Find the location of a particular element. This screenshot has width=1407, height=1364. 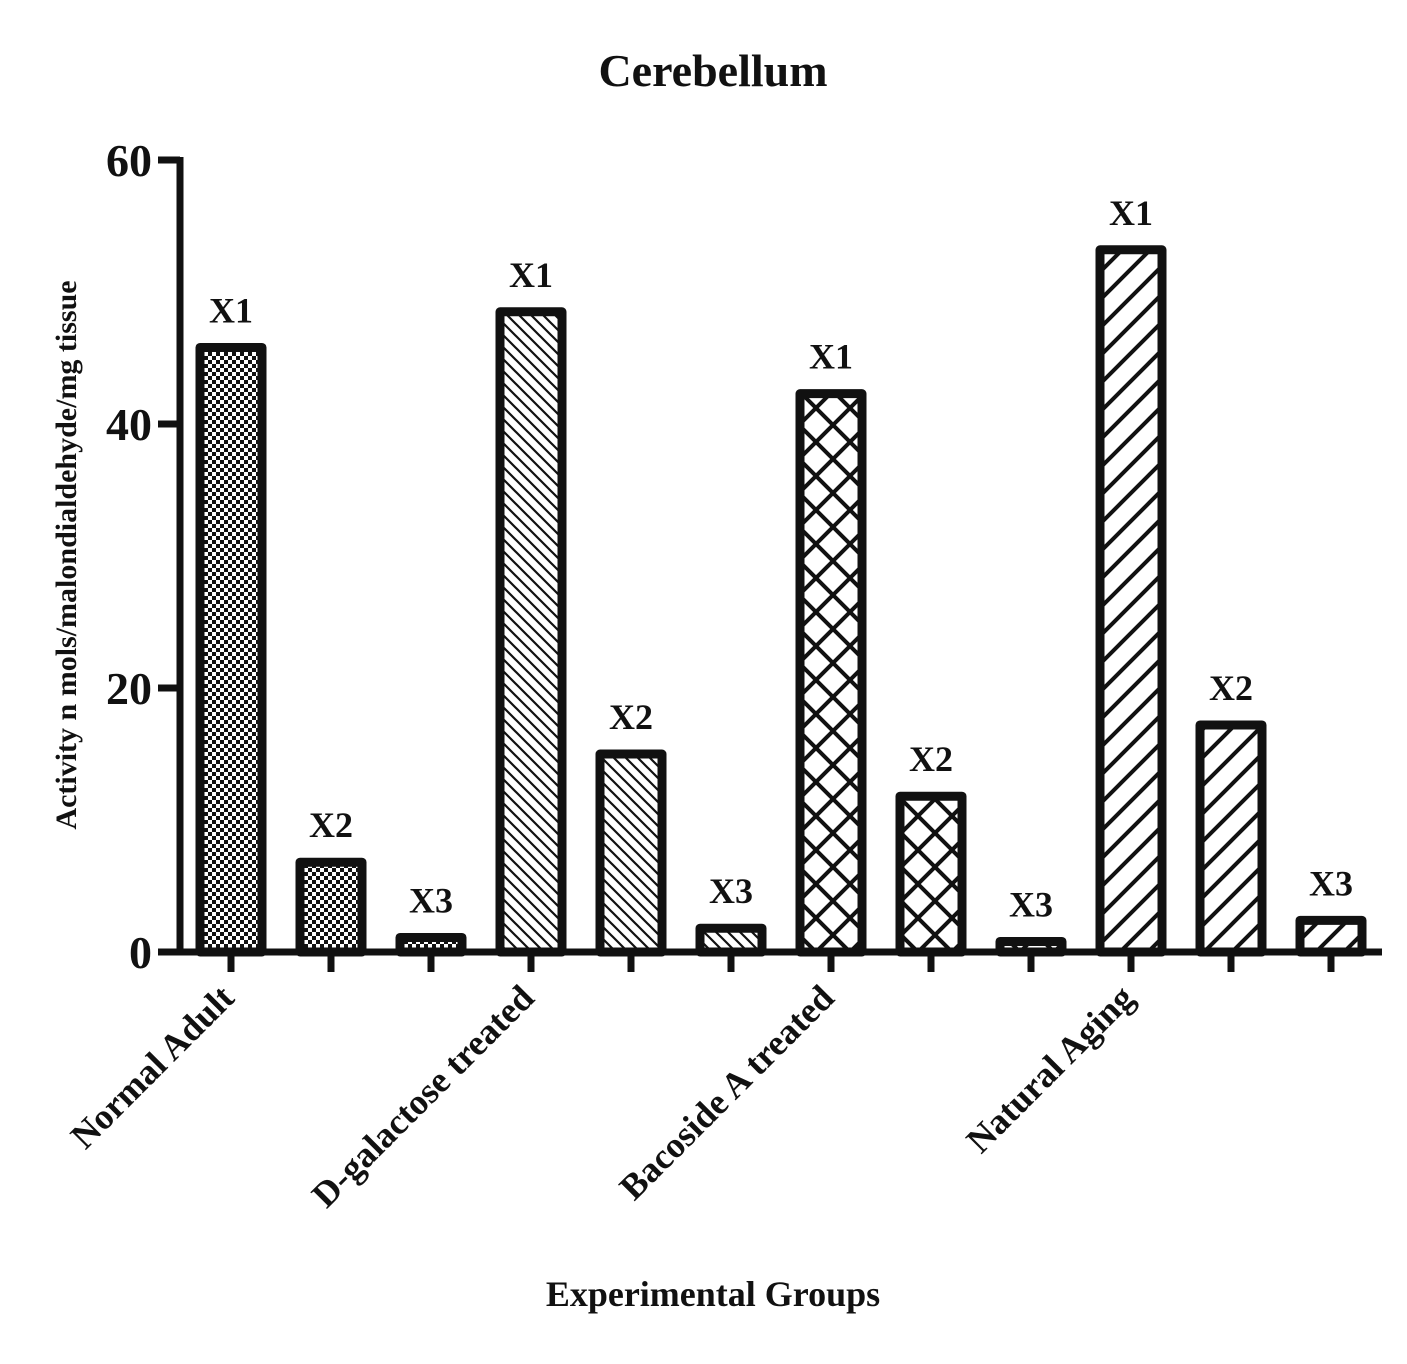

chart-title: Cerebellum is located at coordinates (712, 70).